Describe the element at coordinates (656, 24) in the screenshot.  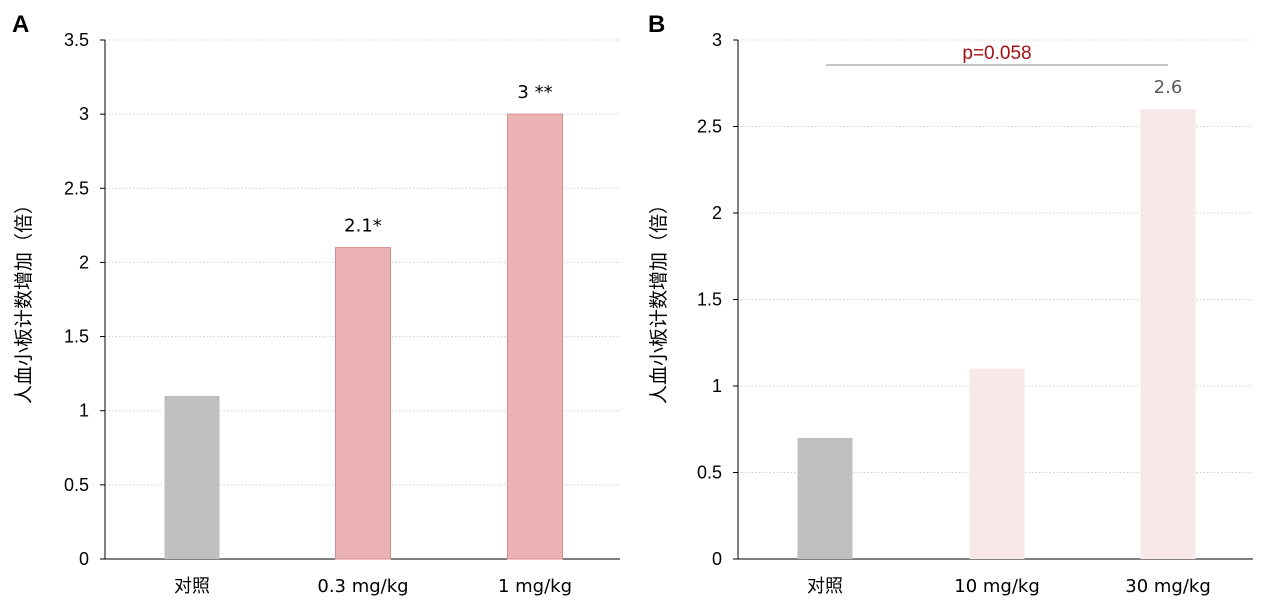
I see `chart2-panel-label: B` at that location.